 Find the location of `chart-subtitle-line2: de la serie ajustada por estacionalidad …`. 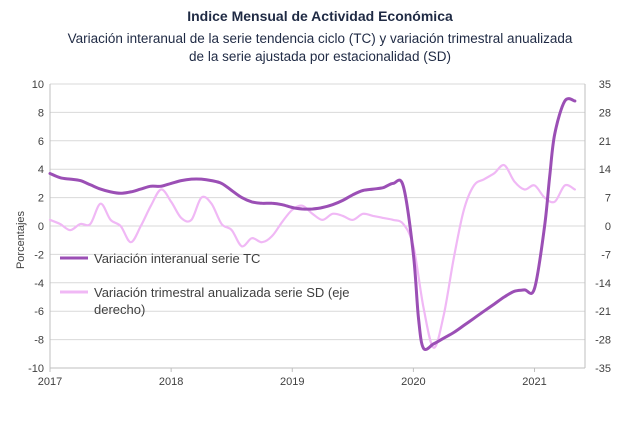

chart-subtitle-line2: de la serie ajustada por estacionalidad … is located at coordinates (320, 56).